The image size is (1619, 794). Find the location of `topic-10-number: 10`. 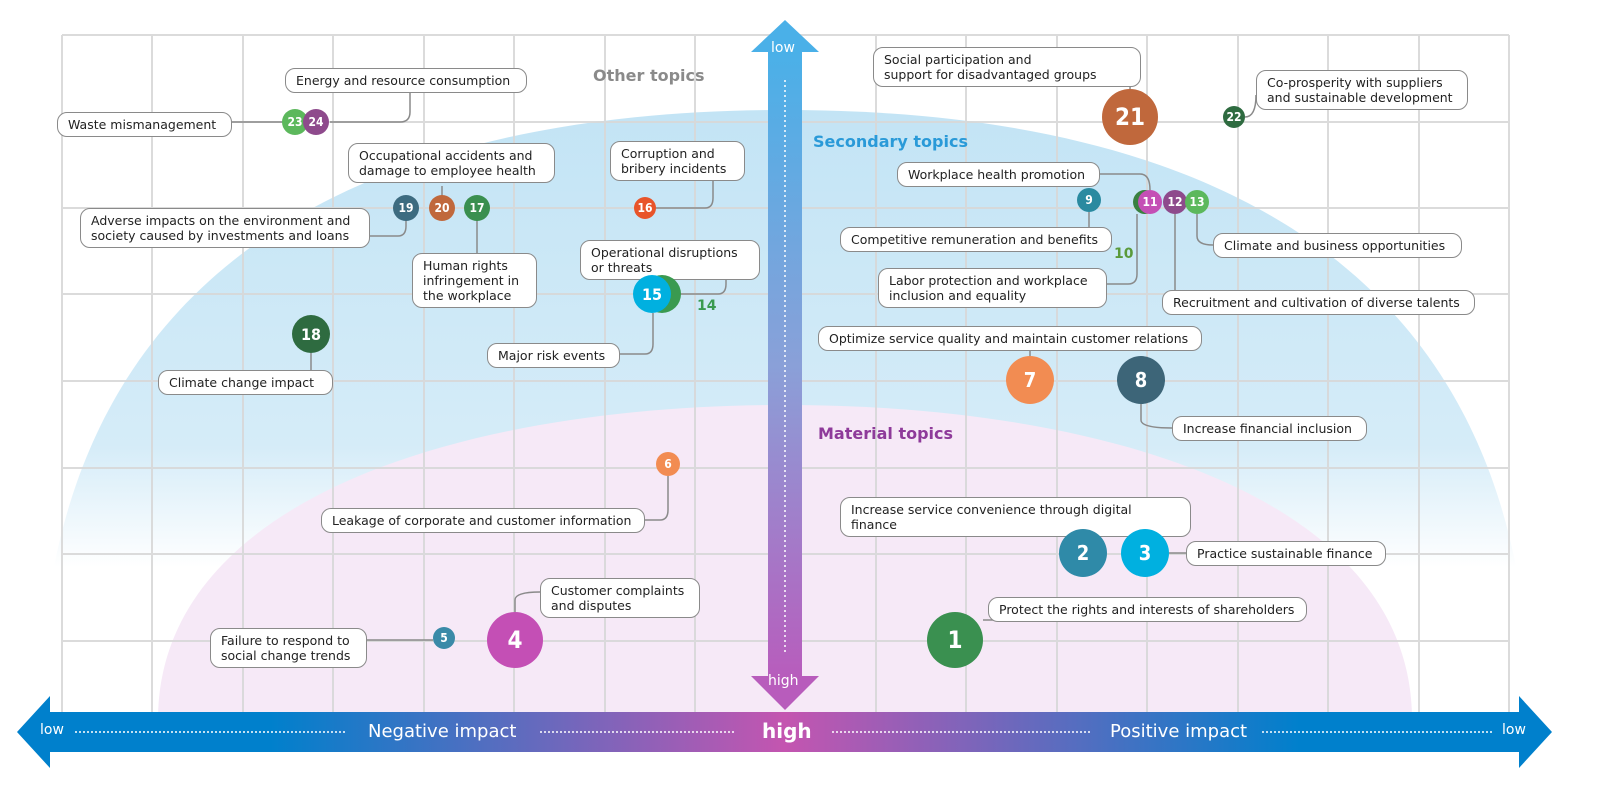

topic-10-number: 10 is located at coordinates (1124, 254).